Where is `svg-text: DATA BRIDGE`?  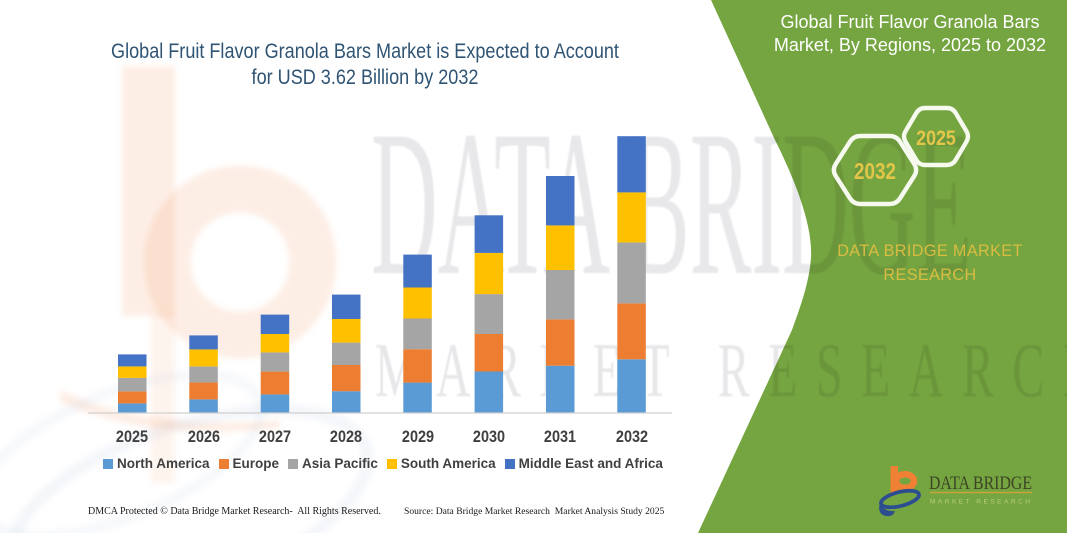 svg-text: DATA BRIDGE is located at coordinates (980, 483).